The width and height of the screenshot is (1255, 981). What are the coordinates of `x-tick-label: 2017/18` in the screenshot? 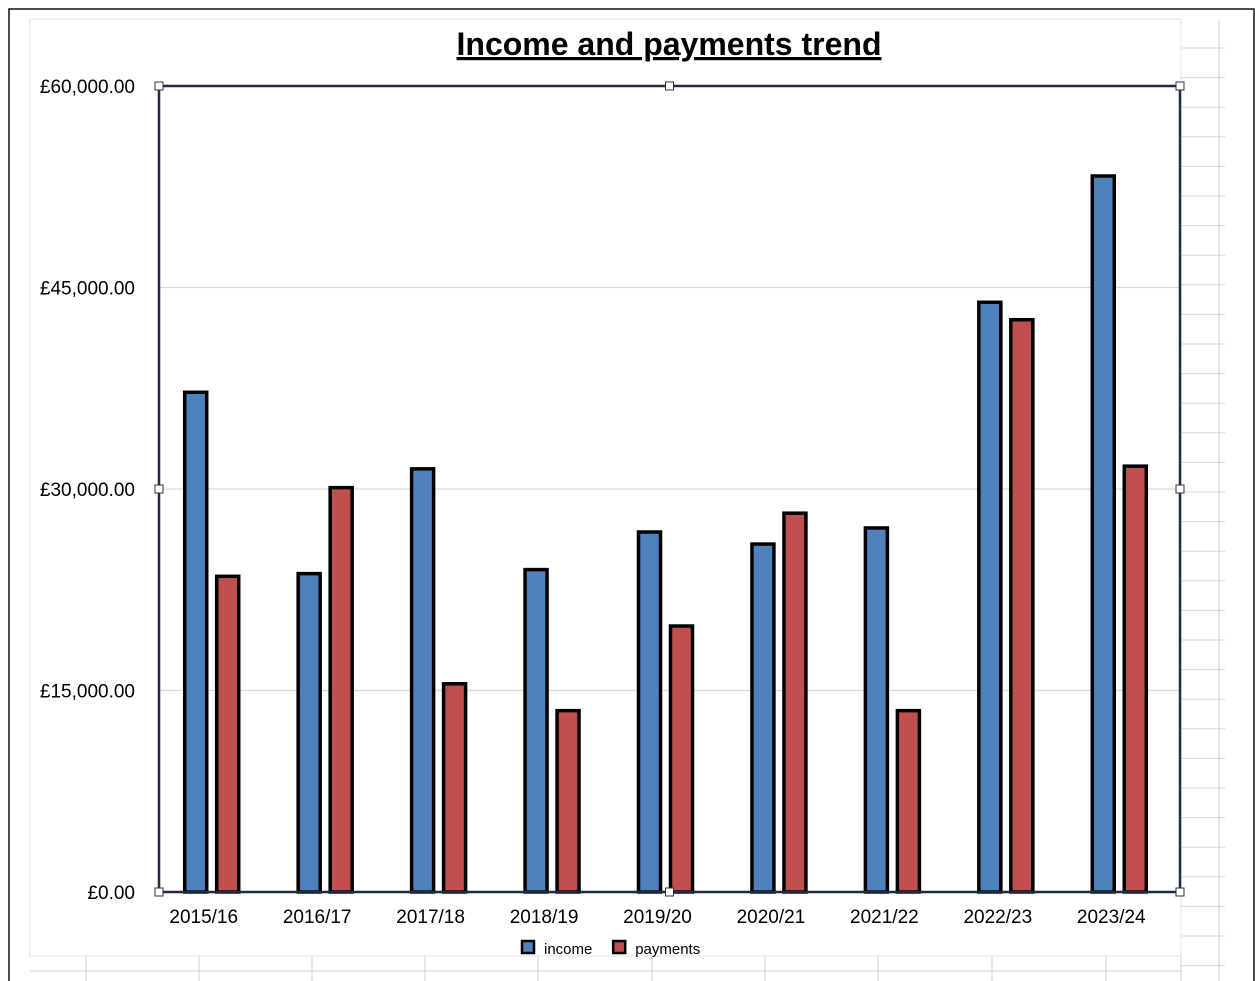 It's located at (430, 917).